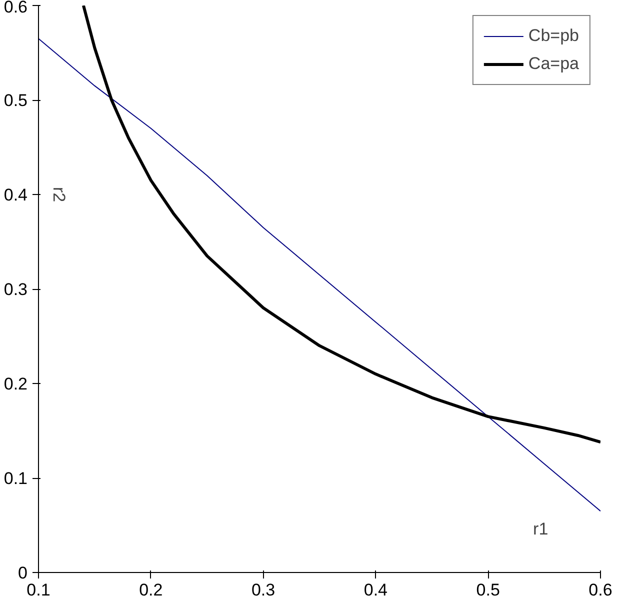  Describe the element at coordinates (540, 528) in the screenshot. I see `x-axis-title: r1` at that location.